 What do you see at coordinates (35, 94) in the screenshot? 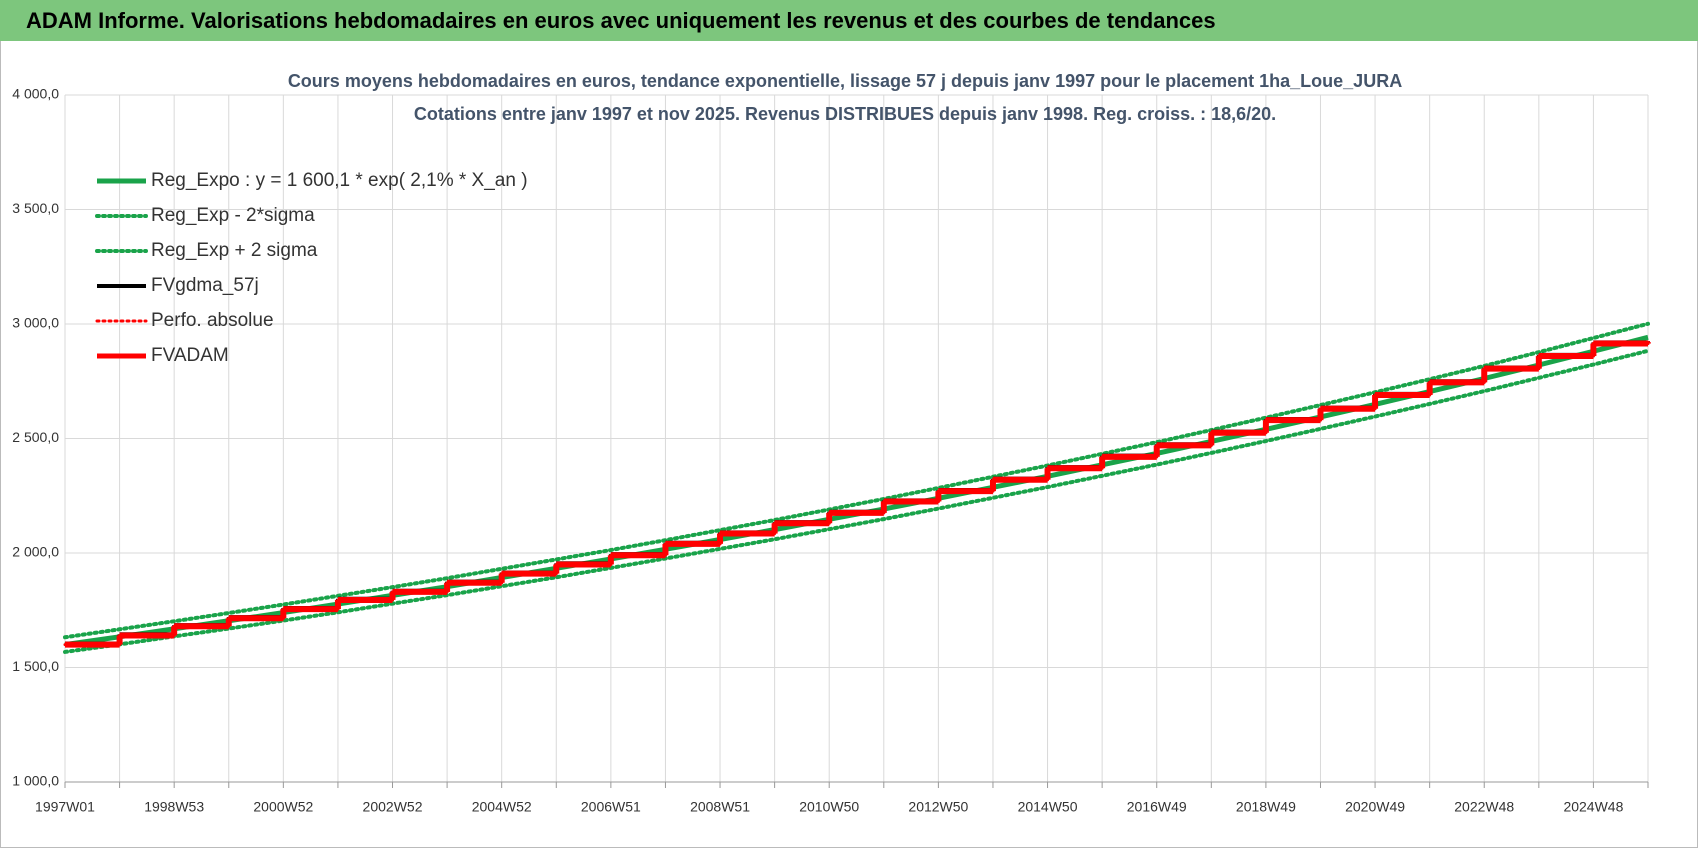
I see `y-tick-label: 4 000,0` at bounding box center [35, 94].